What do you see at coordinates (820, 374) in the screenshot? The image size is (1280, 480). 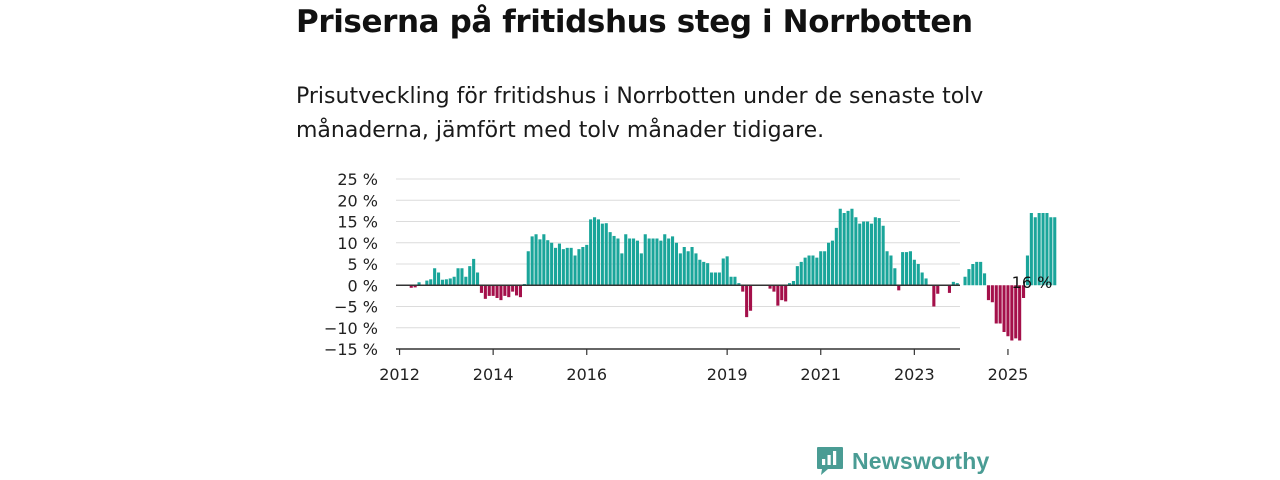 I see `x-tick-label: 2021` at bounding box center [820, 374].